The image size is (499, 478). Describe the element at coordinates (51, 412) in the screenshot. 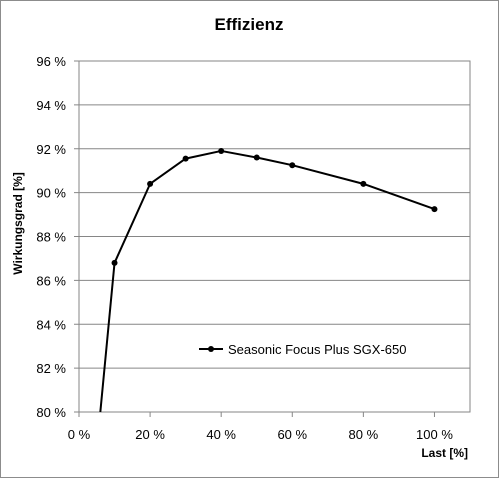

I see `y-tick-label: 80 %` at that location.